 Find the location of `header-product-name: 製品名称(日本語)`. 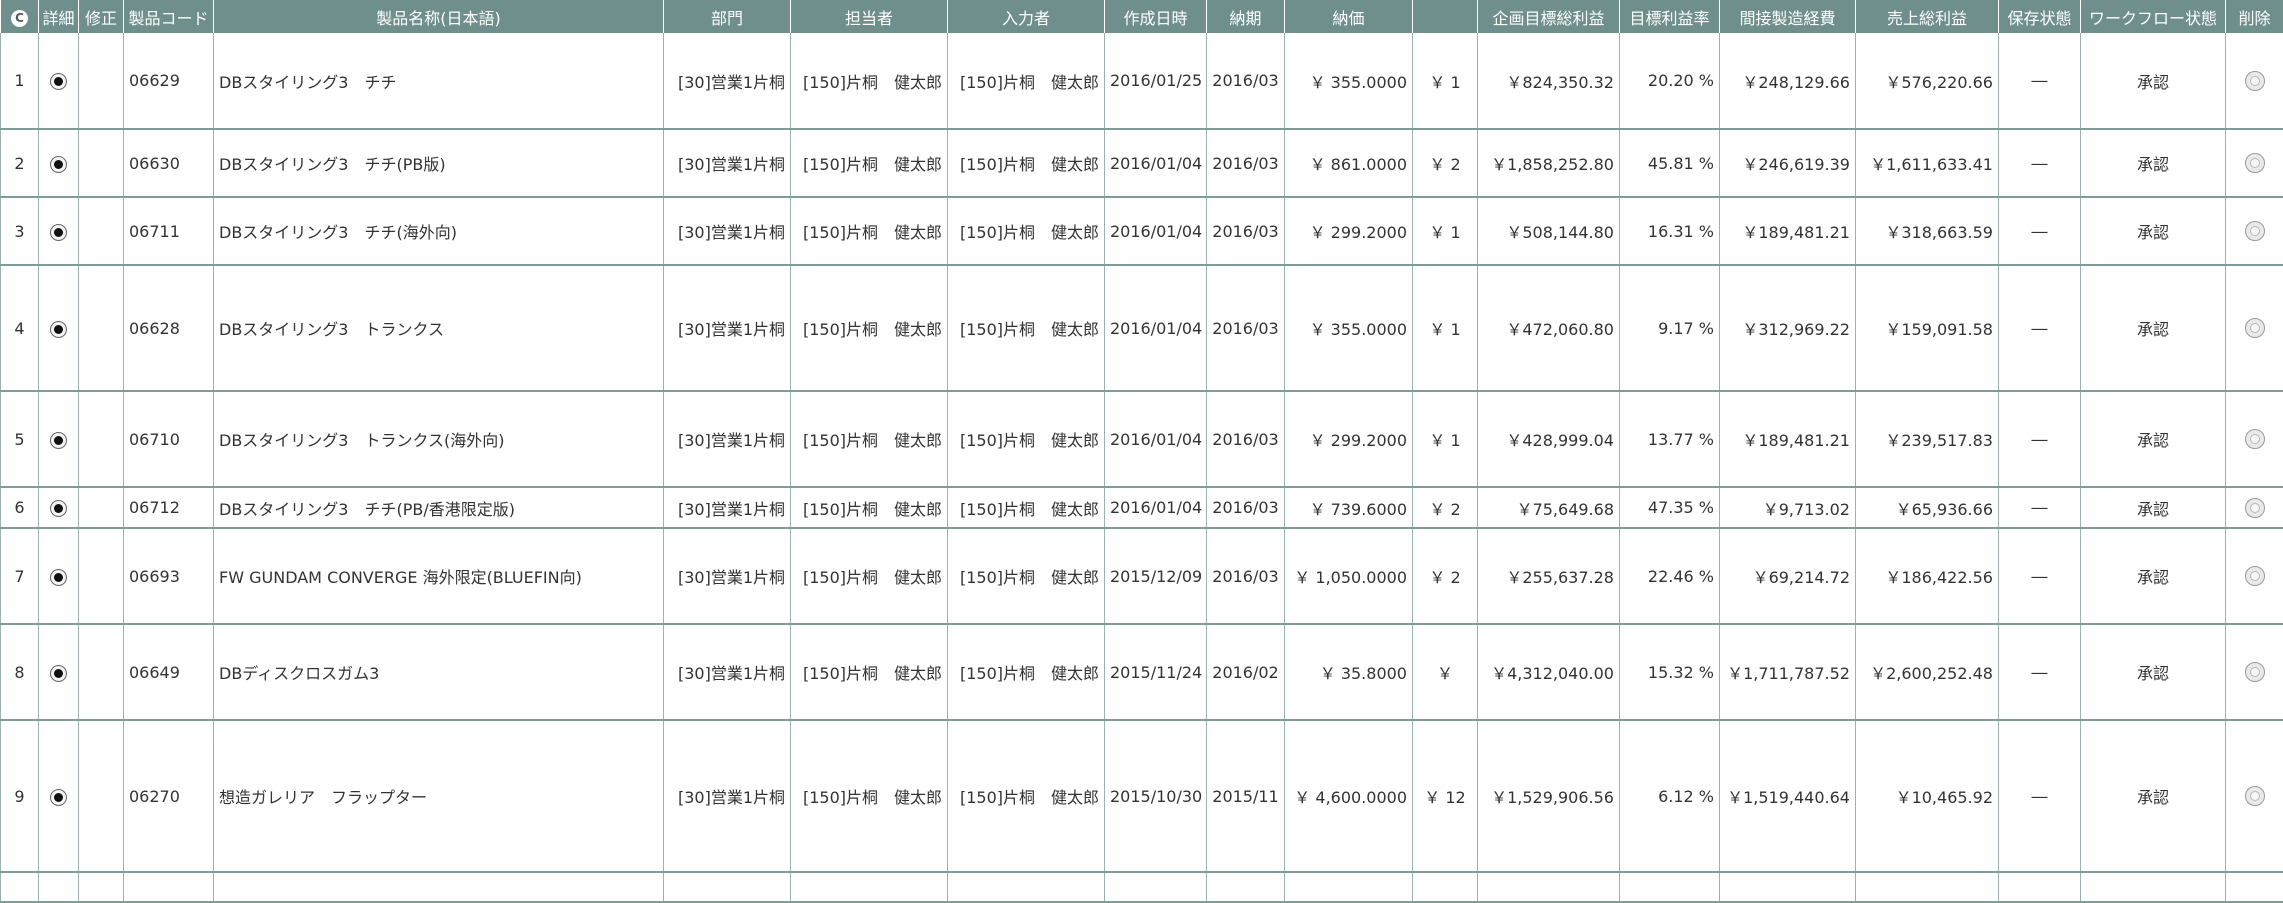

header-product-name: 製品名称(日本語) is located at coordinates (439, 16).